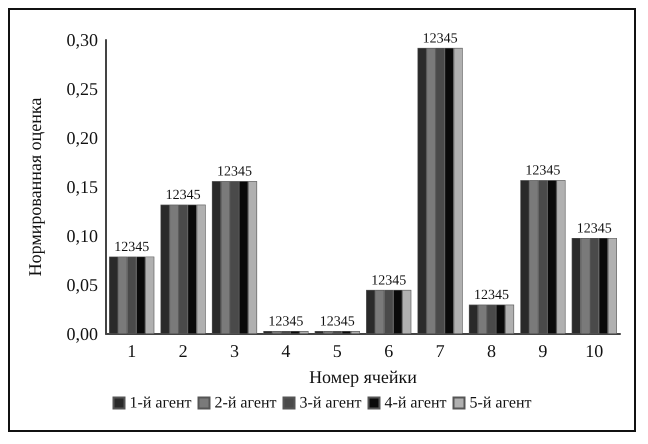  What do you see at coordinates (82, 89) in the screenshot?
I see `y-tick-label: 0,25` at bounding box center [82, 89].